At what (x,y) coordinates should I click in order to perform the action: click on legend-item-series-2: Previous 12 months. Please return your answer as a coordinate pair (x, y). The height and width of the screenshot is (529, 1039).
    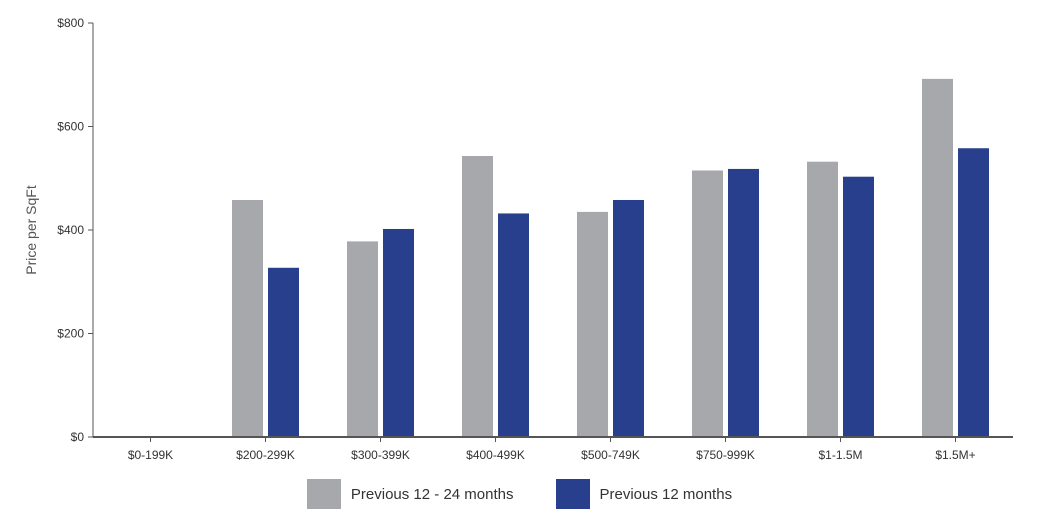
    Looking at the image, I should click on (644, 494).